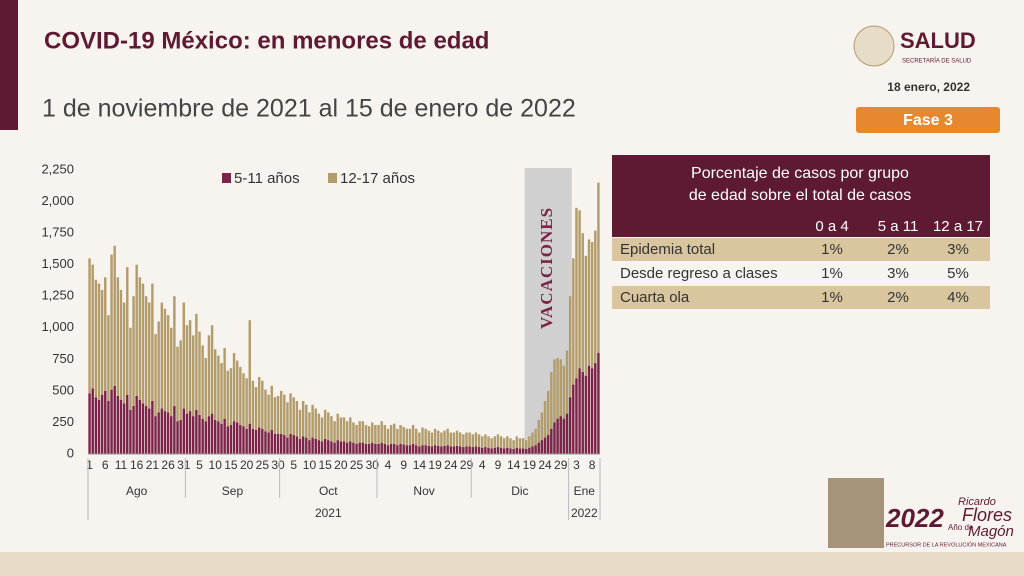  I want to click on vacation-label: Vacaciones, so click(546, 268).